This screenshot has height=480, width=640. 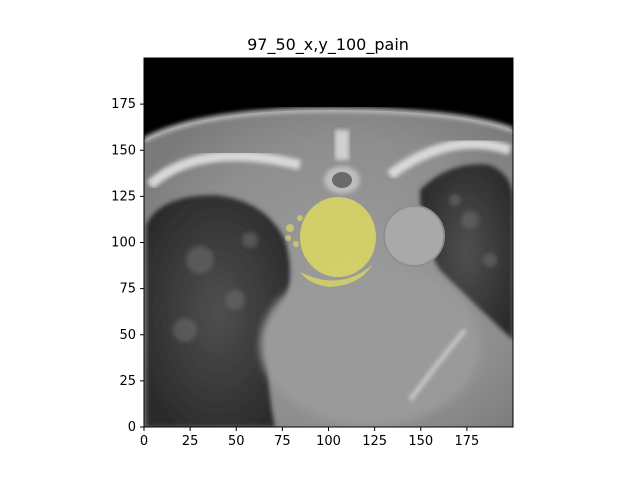 I want to click on x-tick-label: 75, so click(x=282, y=441).